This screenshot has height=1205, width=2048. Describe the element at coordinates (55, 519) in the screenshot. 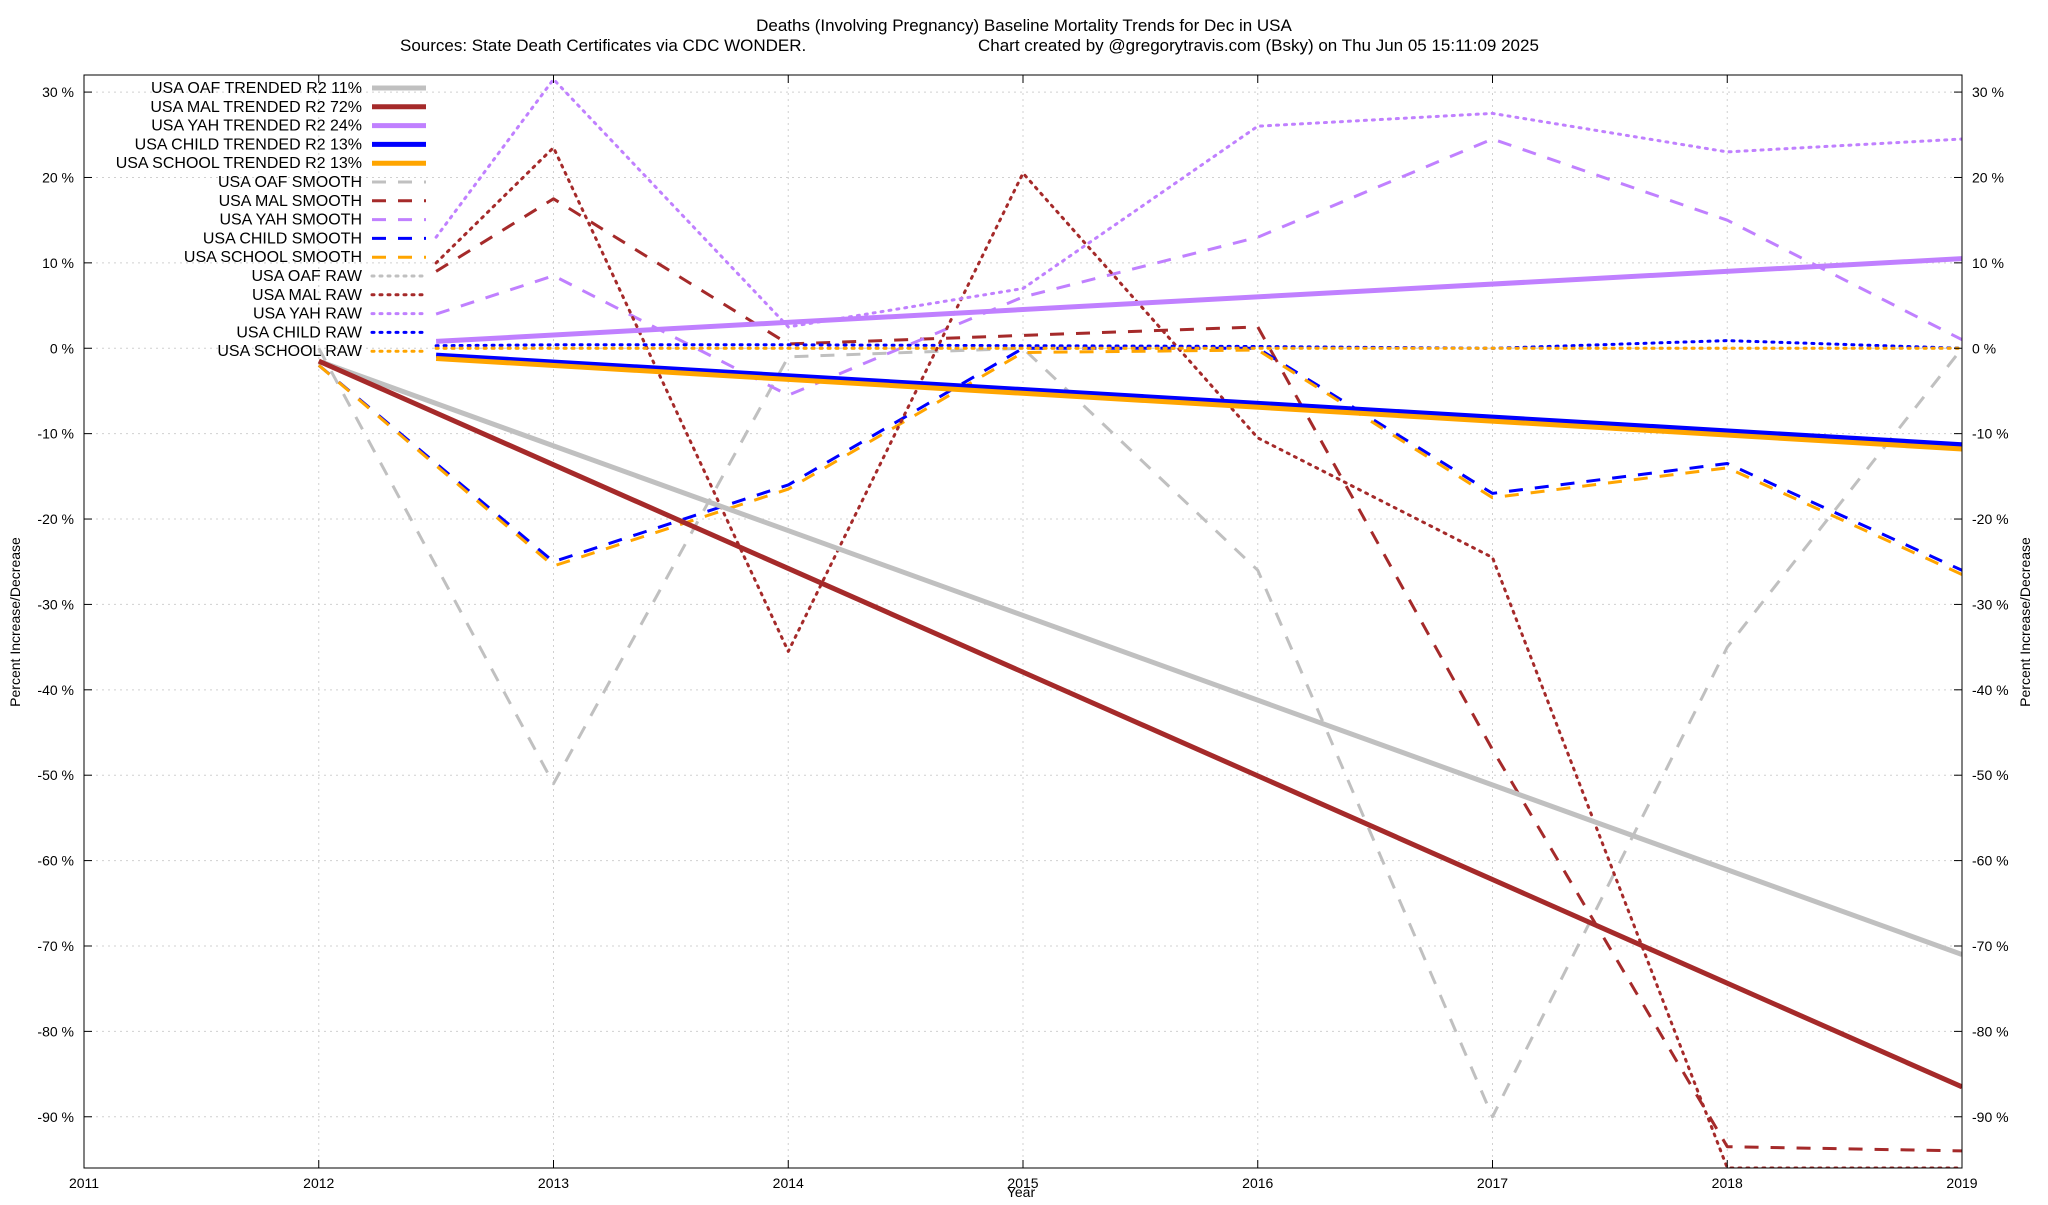

I see `y-tick-label-left: -20 %` at that location.